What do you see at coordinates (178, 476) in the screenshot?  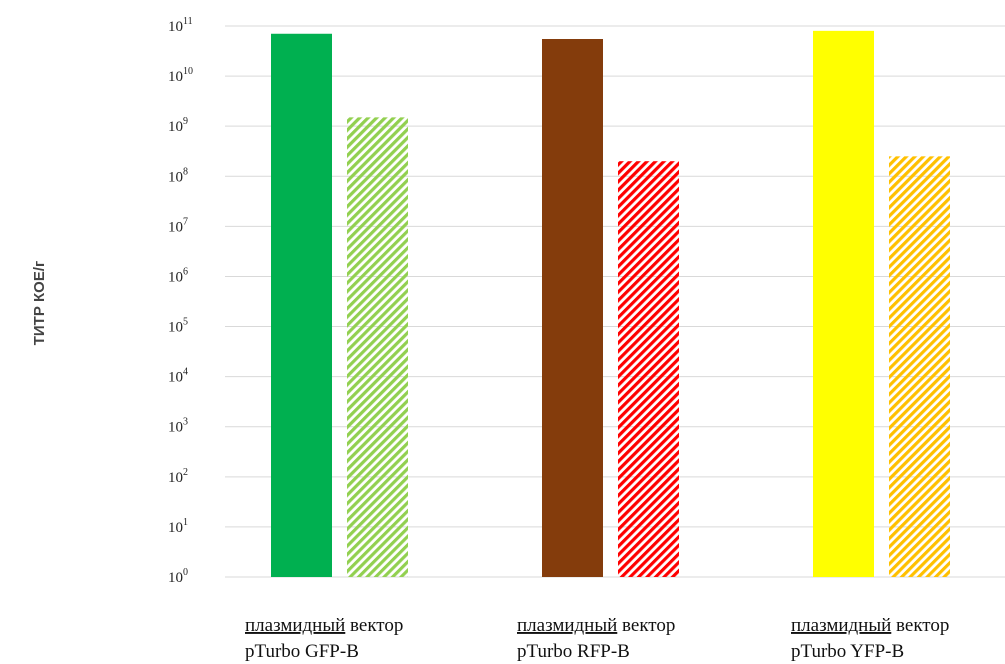 I see `y-tick-label: 10²` at bounding box center [178, 476].